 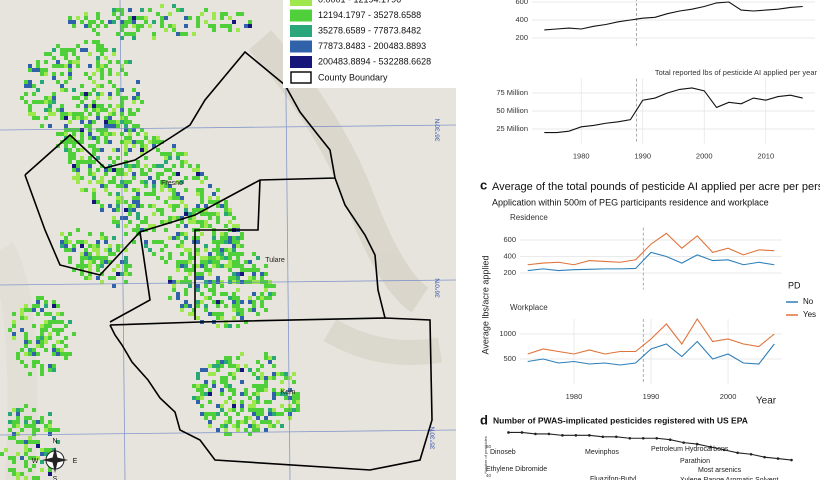 I want to click on x-tick-label: 2000, so click(x=704, y=155).